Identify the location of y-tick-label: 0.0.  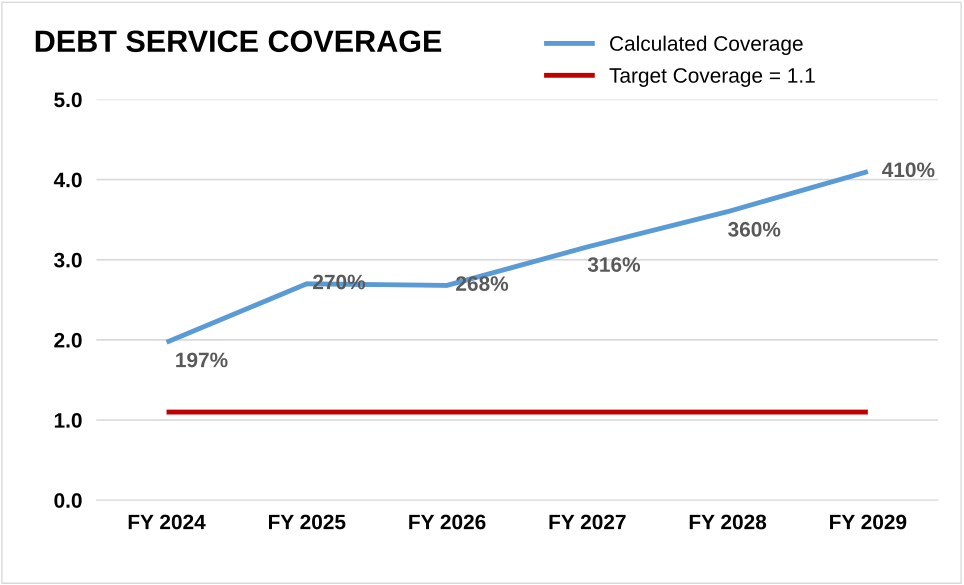
(68, 500).